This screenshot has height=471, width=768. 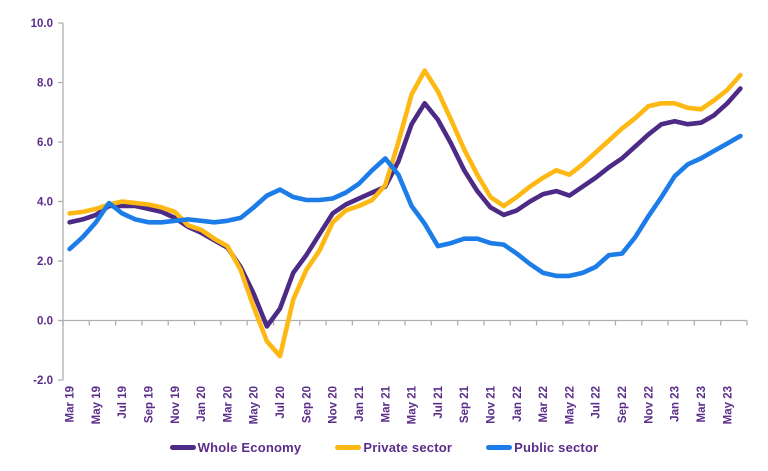 I want to click on legend-label-private-sector: Private sector, so click(x=408, y=447).